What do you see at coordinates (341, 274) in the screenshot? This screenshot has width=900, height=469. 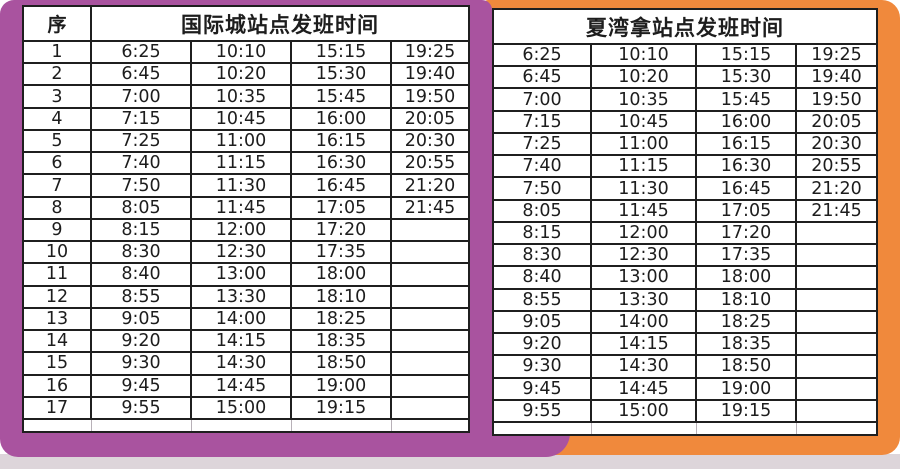 I see `time-cell: 18:00` at bounding box center [341, 274].